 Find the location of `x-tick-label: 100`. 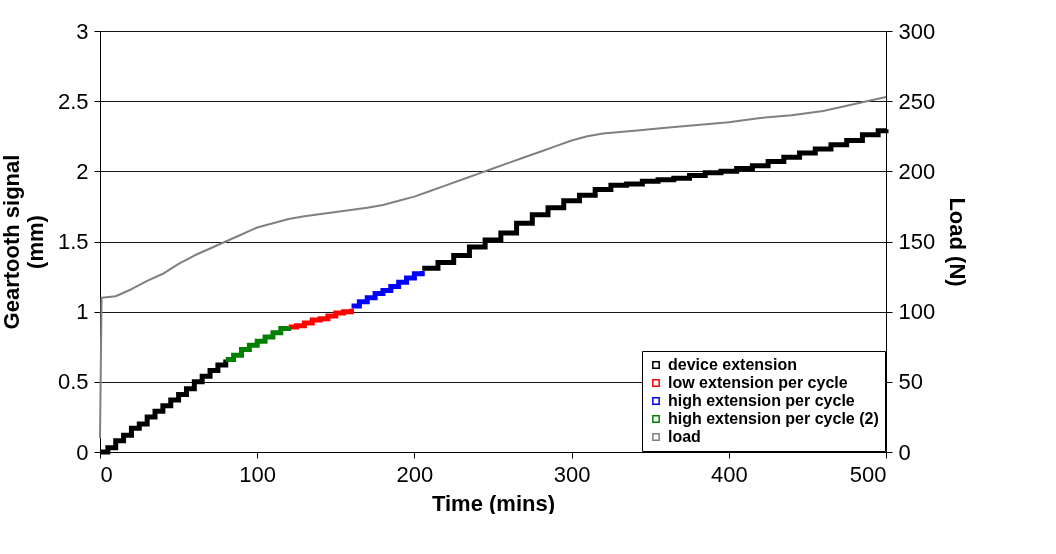

x-tick-label: 100 is located at coordinates (258, 474).